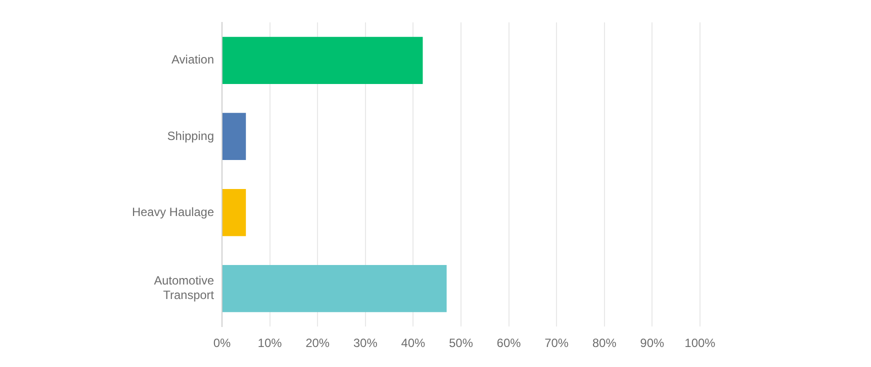 The width and height of the screenshot is (871, 367). What do you see at coordinates (365, 343) in the screenshot?
I see `x-tick-label: 30%` at bounding box center [365, 343].